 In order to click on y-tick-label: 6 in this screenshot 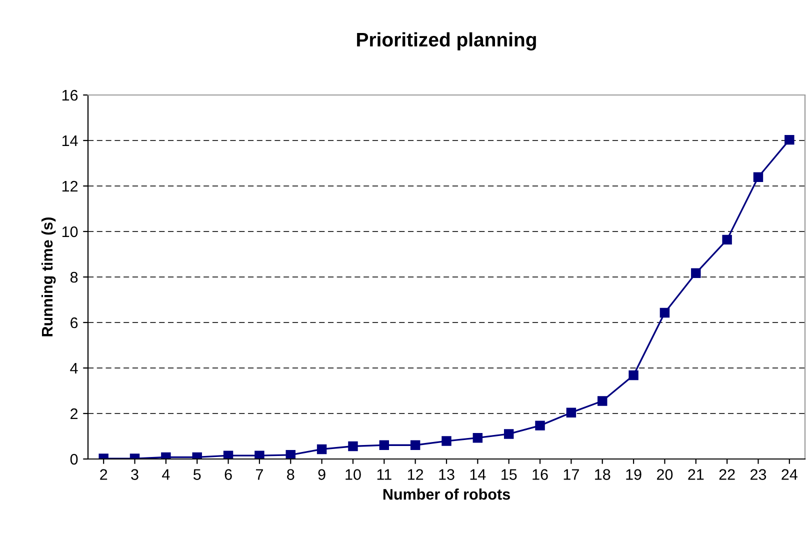, I will do `click(74, 322)`.